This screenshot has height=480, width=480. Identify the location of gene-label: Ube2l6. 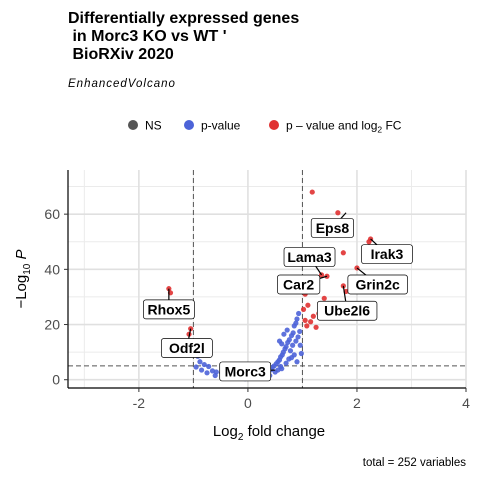
(347, 311).